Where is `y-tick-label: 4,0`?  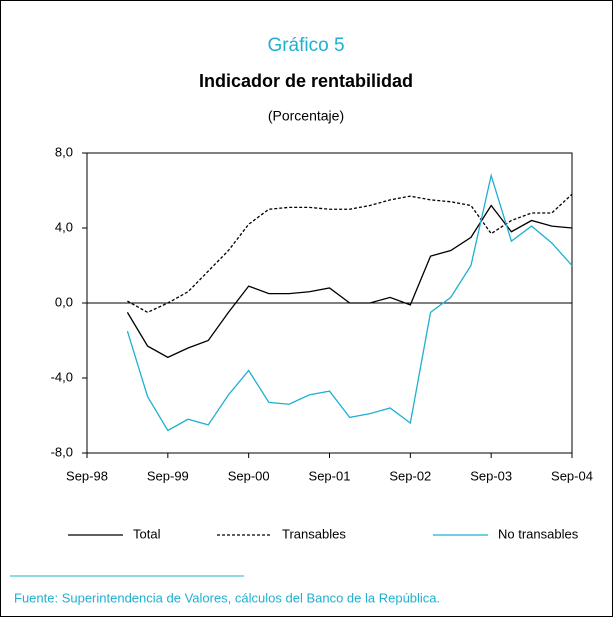
y-tick-label: 4,0 is located at coordinates (64, 226).